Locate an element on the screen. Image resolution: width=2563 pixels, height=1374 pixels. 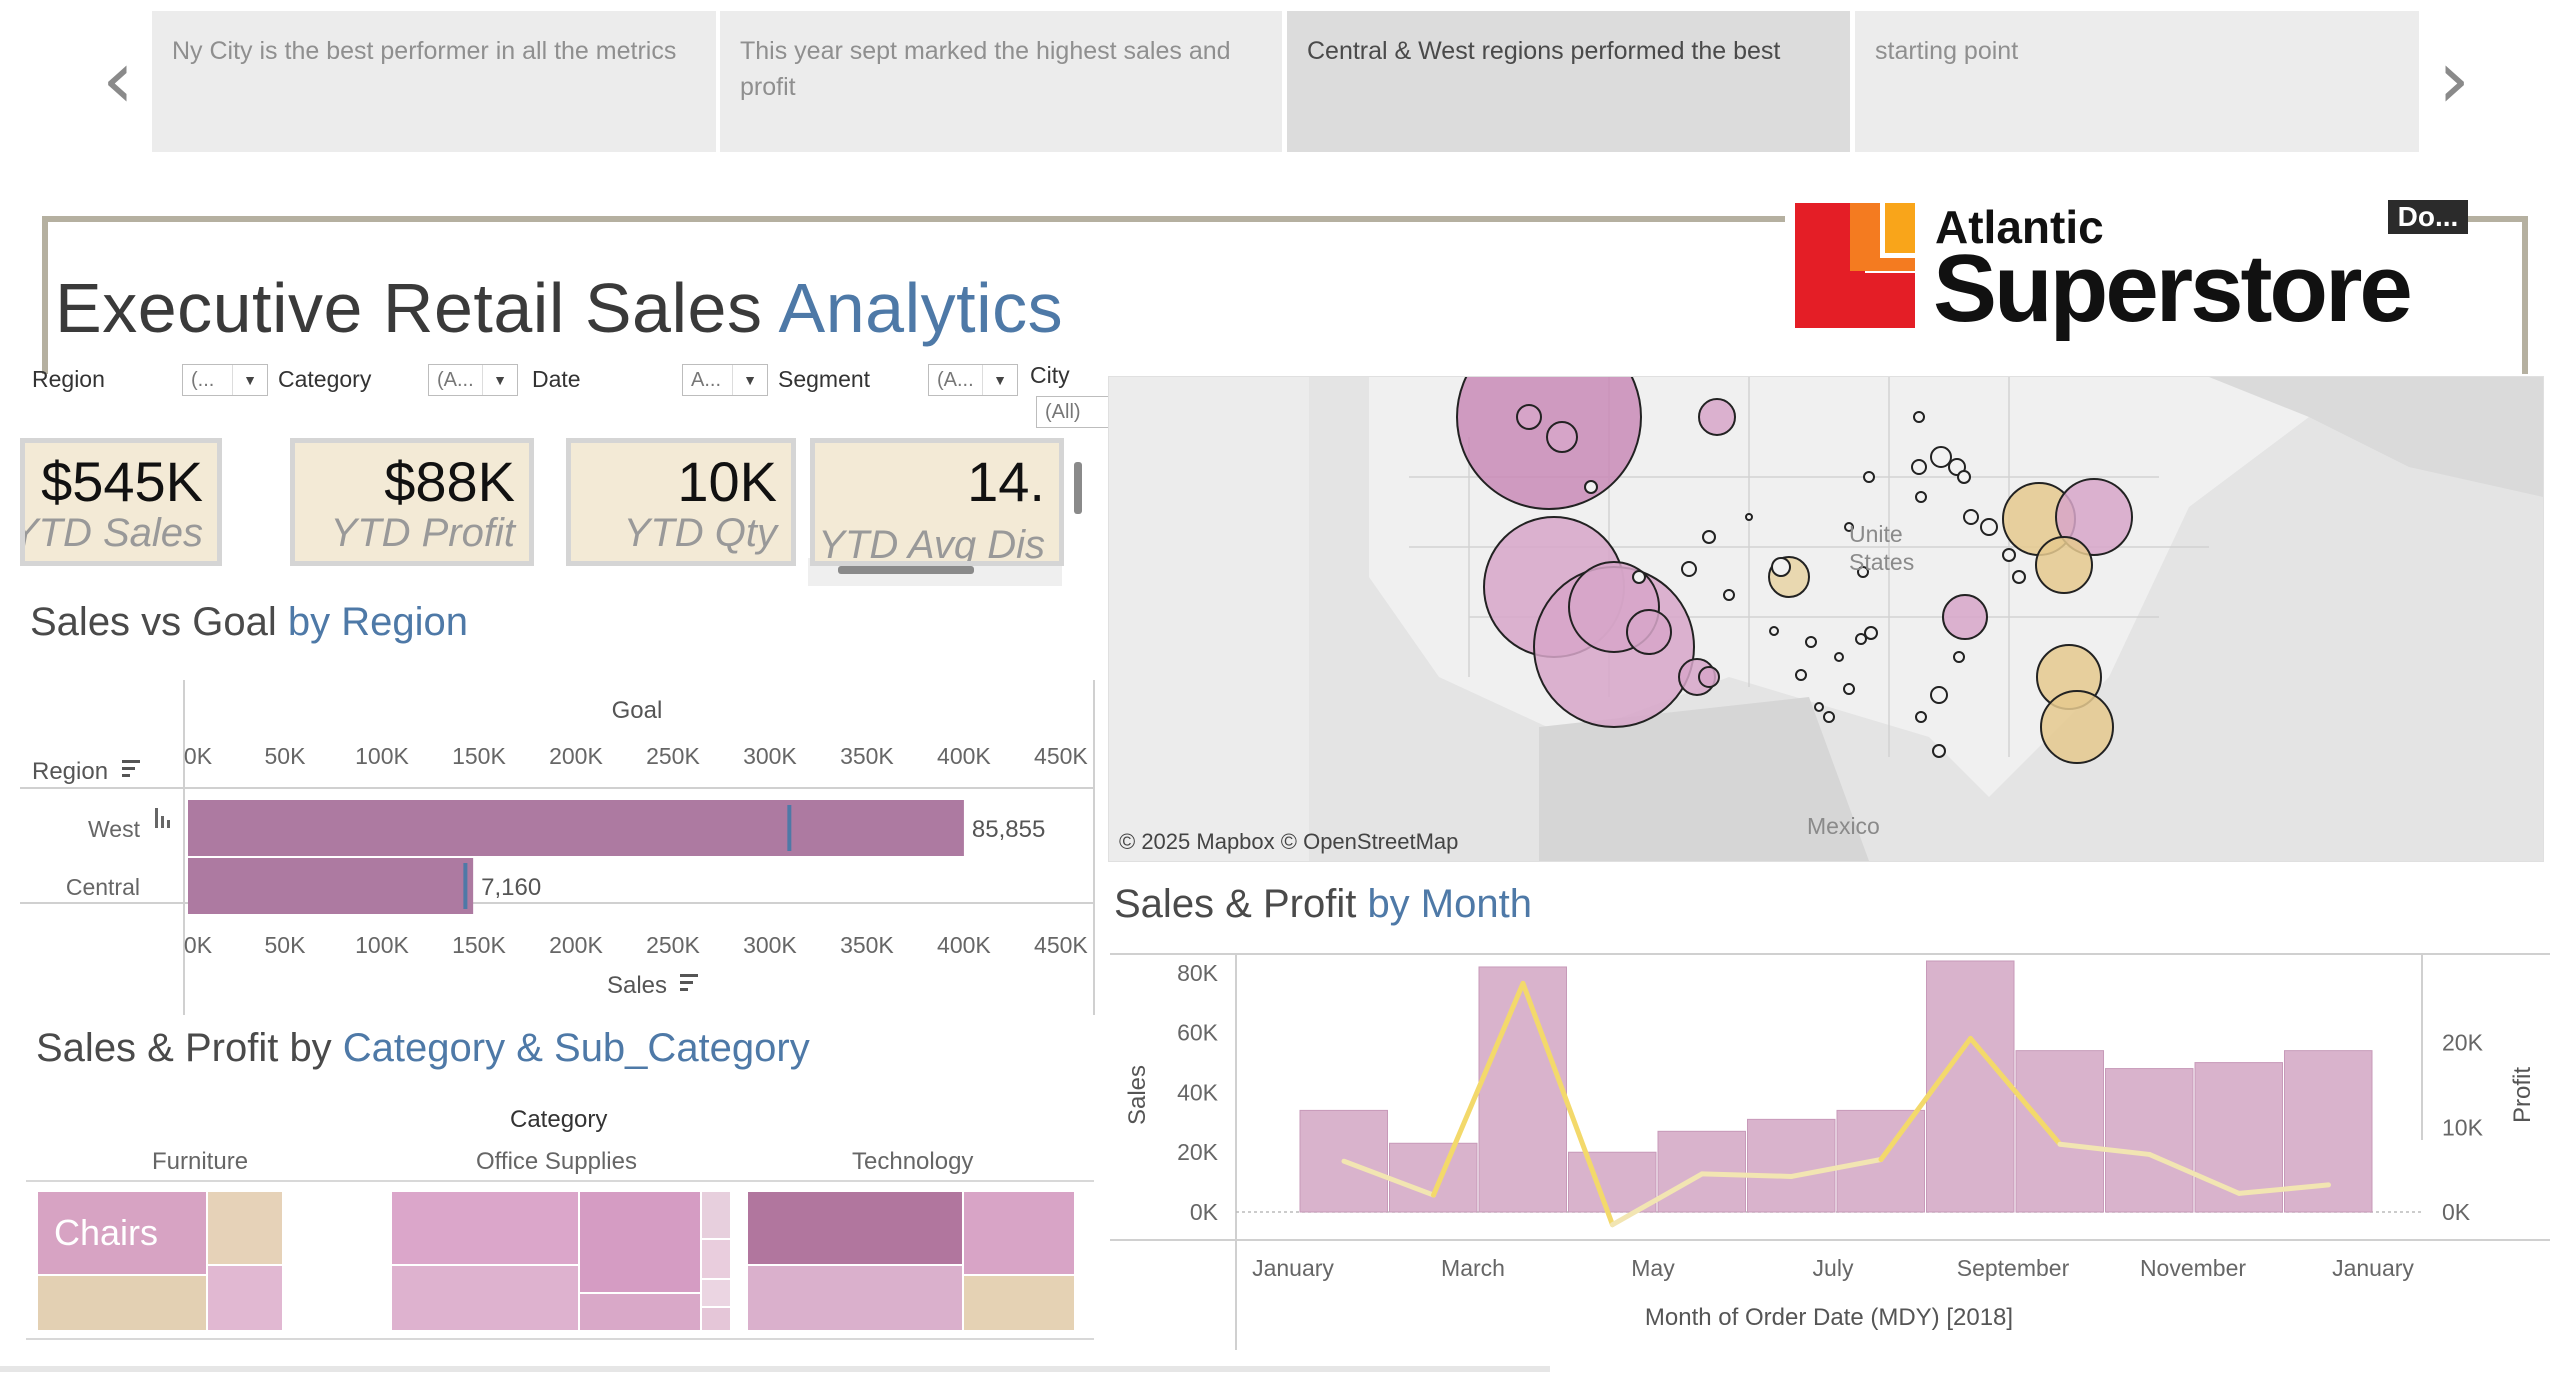
story-point-4: starting point is located at coordinates (2137, 81).